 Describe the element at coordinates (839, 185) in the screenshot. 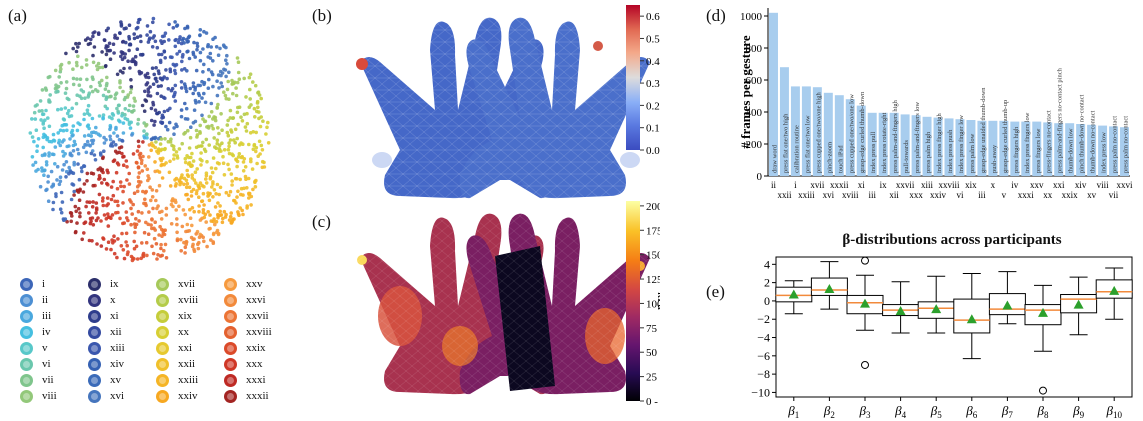

I see `x-tick-label: xxxii` at that location.